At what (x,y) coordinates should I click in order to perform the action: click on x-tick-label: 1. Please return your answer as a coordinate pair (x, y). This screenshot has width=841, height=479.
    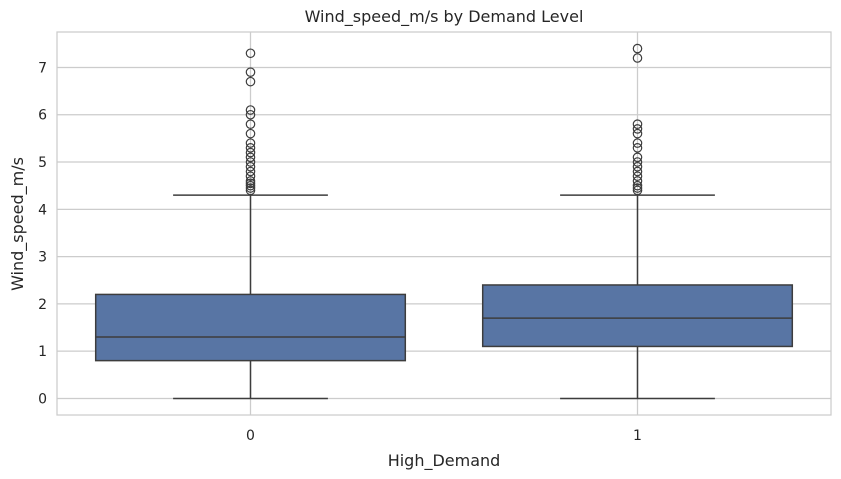
    Looking at the image, I should click on (637, 436).